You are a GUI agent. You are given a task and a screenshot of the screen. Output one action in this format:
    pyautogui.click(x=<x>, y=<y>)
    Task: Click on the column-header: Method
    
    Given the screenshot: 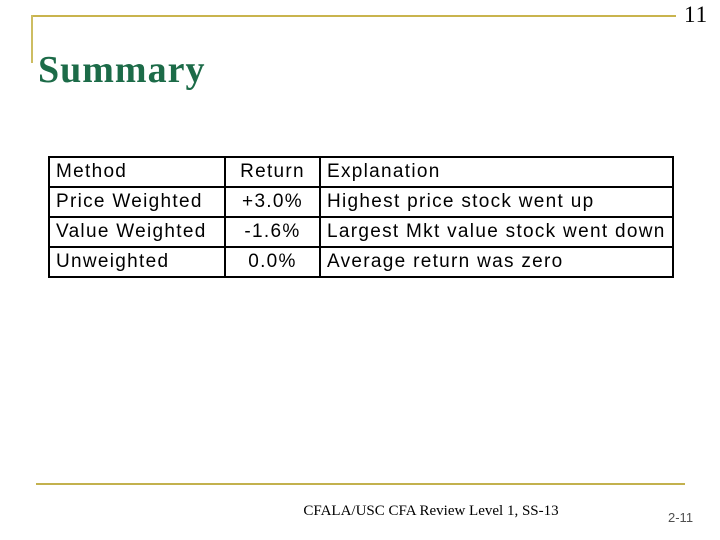 What is the action you would take?
    pyautogui.click(x=137, y=172)
    